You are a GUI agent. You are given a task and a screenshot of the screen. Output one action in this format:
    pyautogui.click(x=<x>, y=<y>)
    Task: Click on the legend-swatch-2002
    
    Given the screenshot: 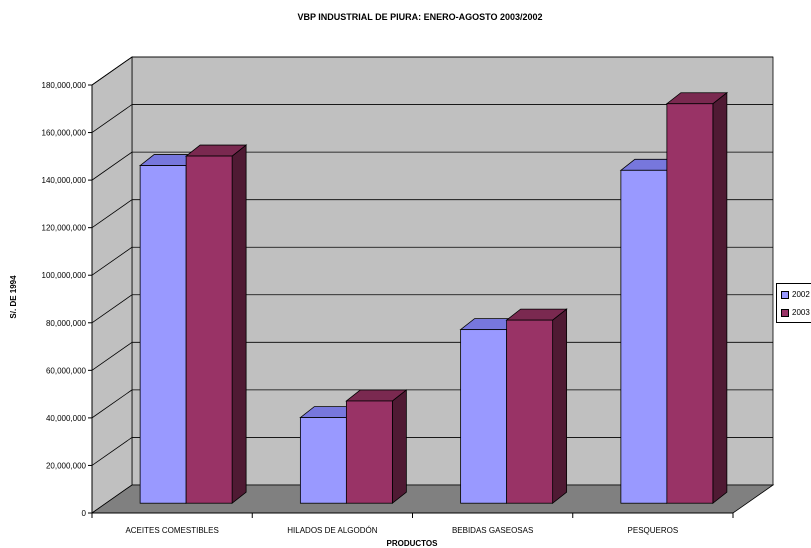 What is the action you would take?
    pyautogui.click(x=785, y=294)
    